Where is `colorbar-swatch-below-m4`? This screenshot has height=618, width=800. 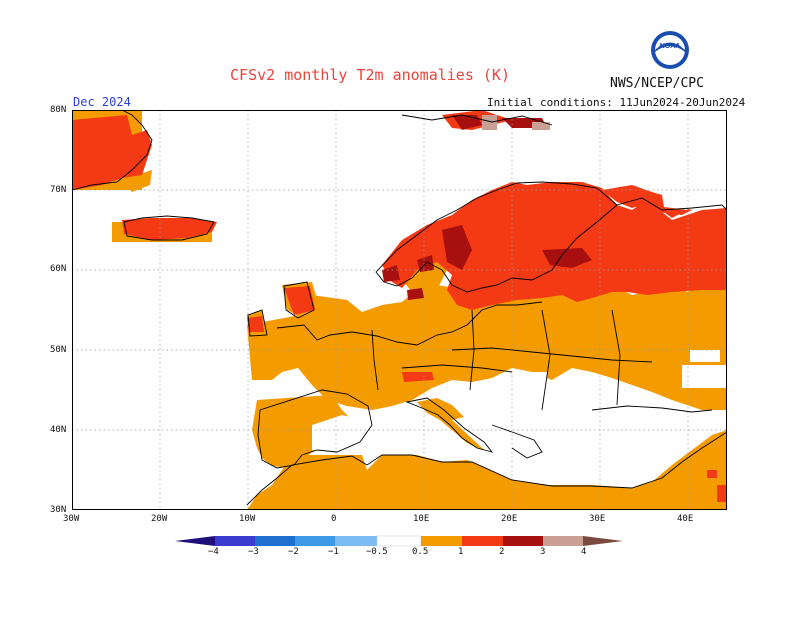
colorbar-swatch-below-m4 is located at coordinates (195, 541).